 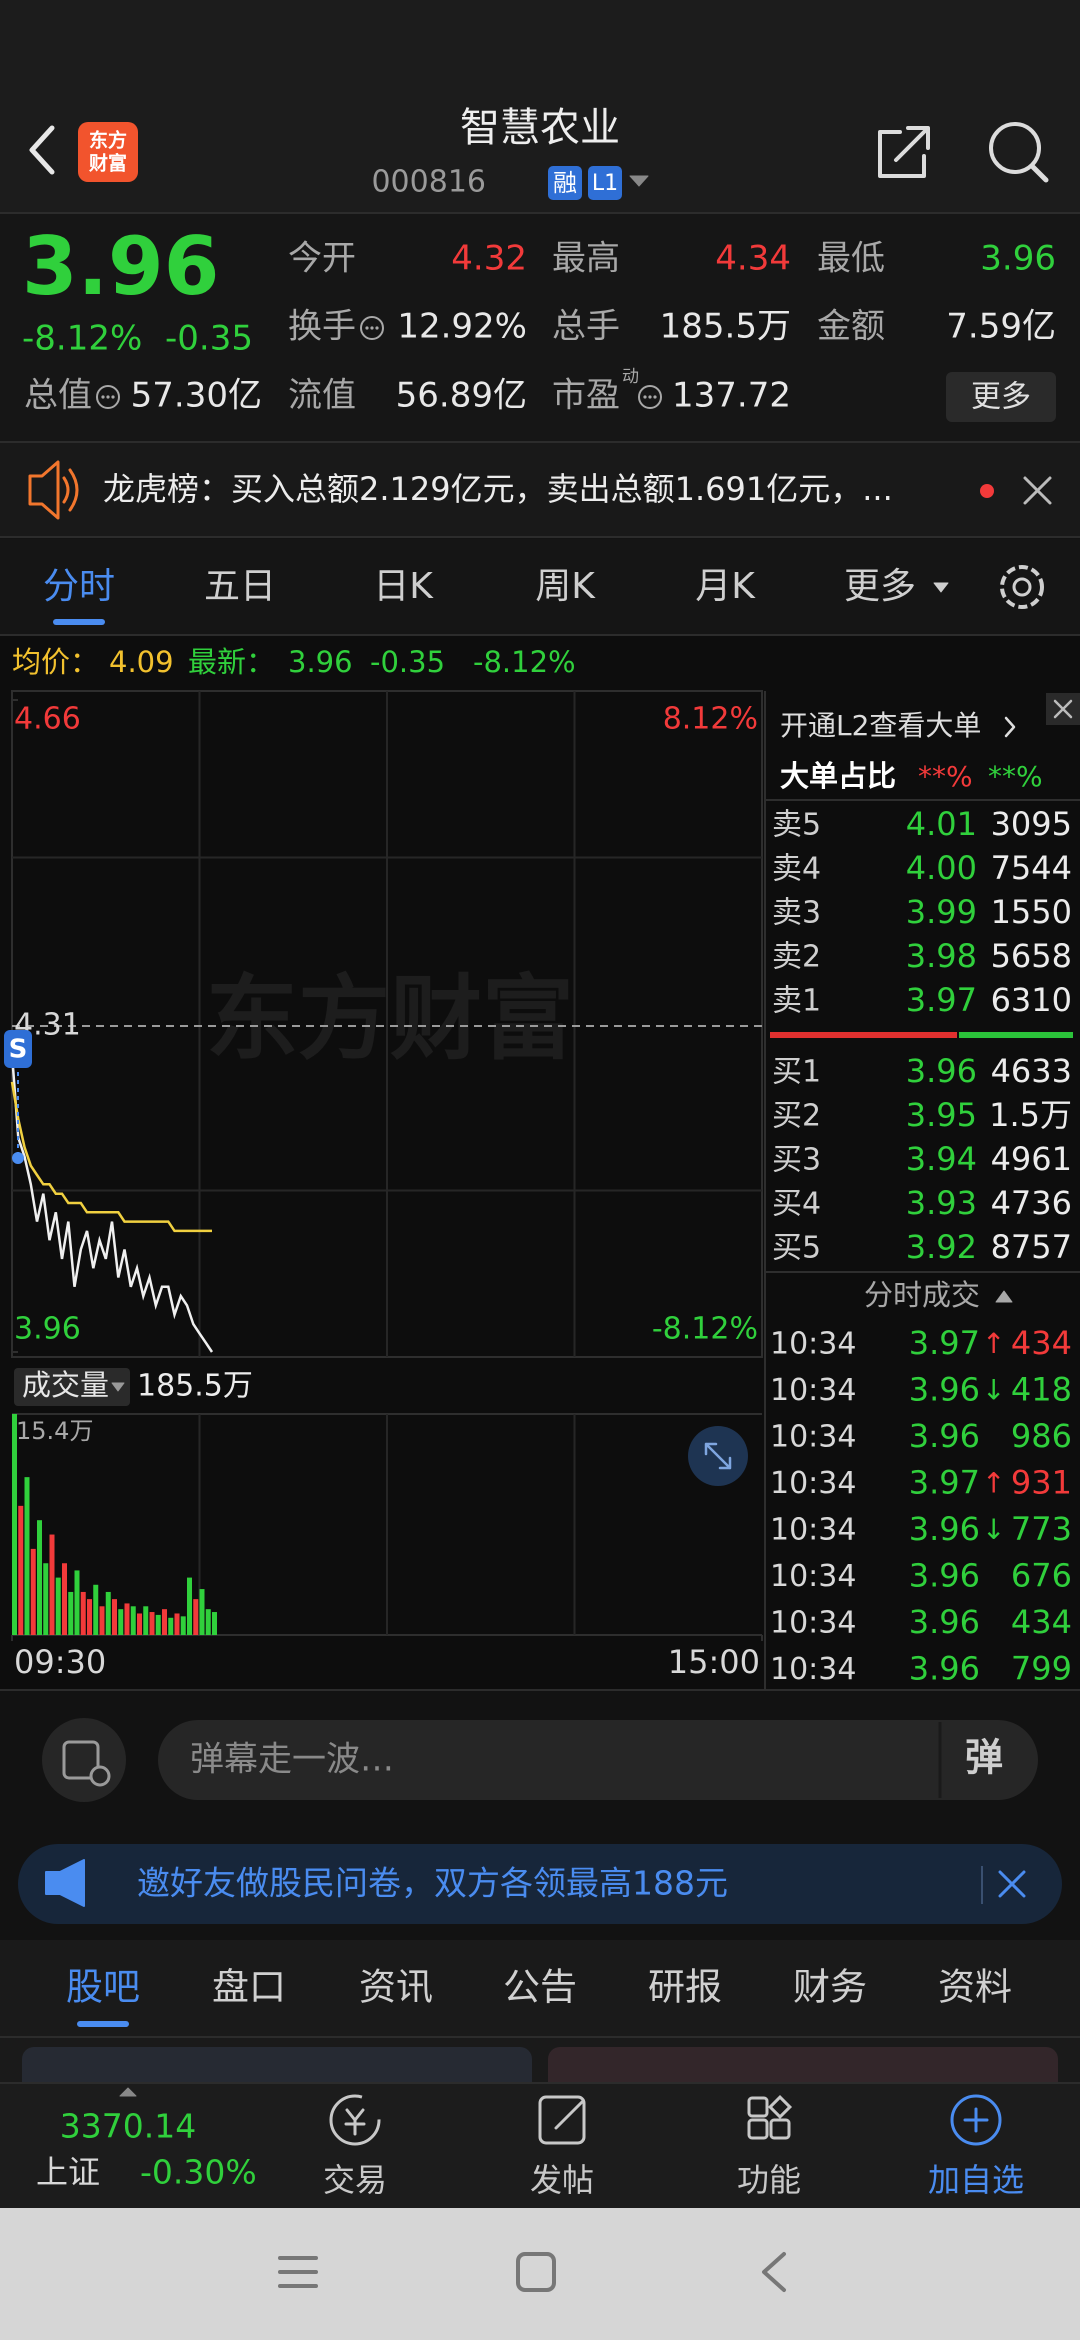 What do you see at coordinates (540, 52) in the screenshot?
I see `status-bar` at bounding box center [540, 52].